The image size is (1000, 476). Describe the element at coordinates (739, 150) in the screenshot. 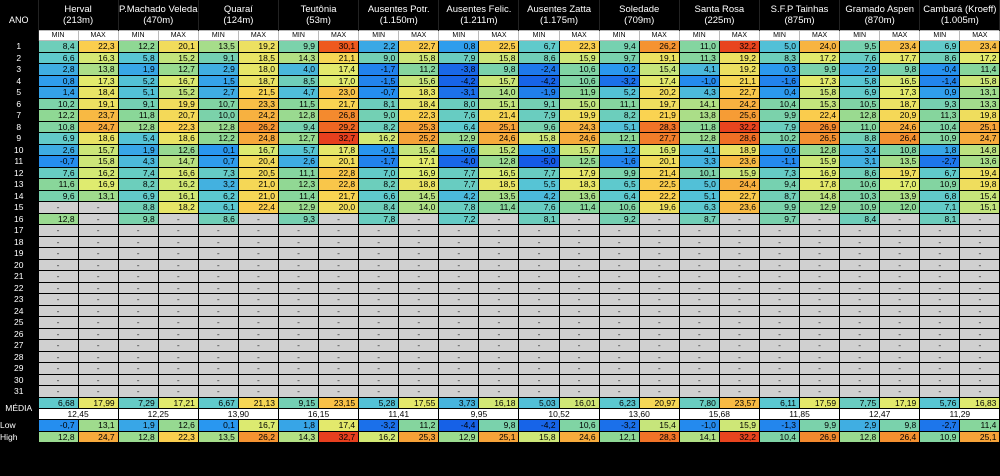

I see `max-value: 18,9` at that location.